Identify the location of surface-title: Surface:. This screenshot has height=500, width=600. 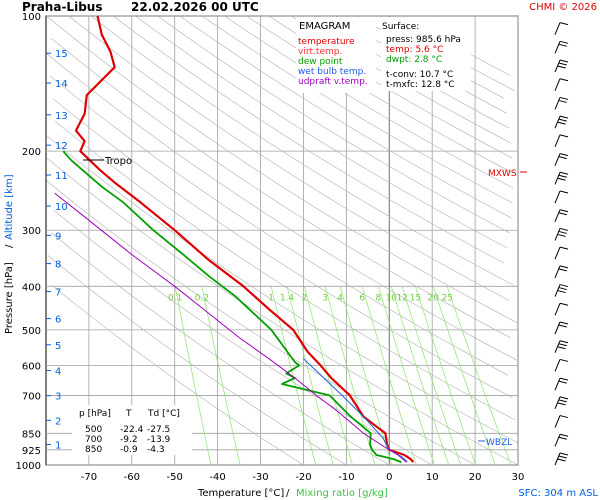
(400, 27).